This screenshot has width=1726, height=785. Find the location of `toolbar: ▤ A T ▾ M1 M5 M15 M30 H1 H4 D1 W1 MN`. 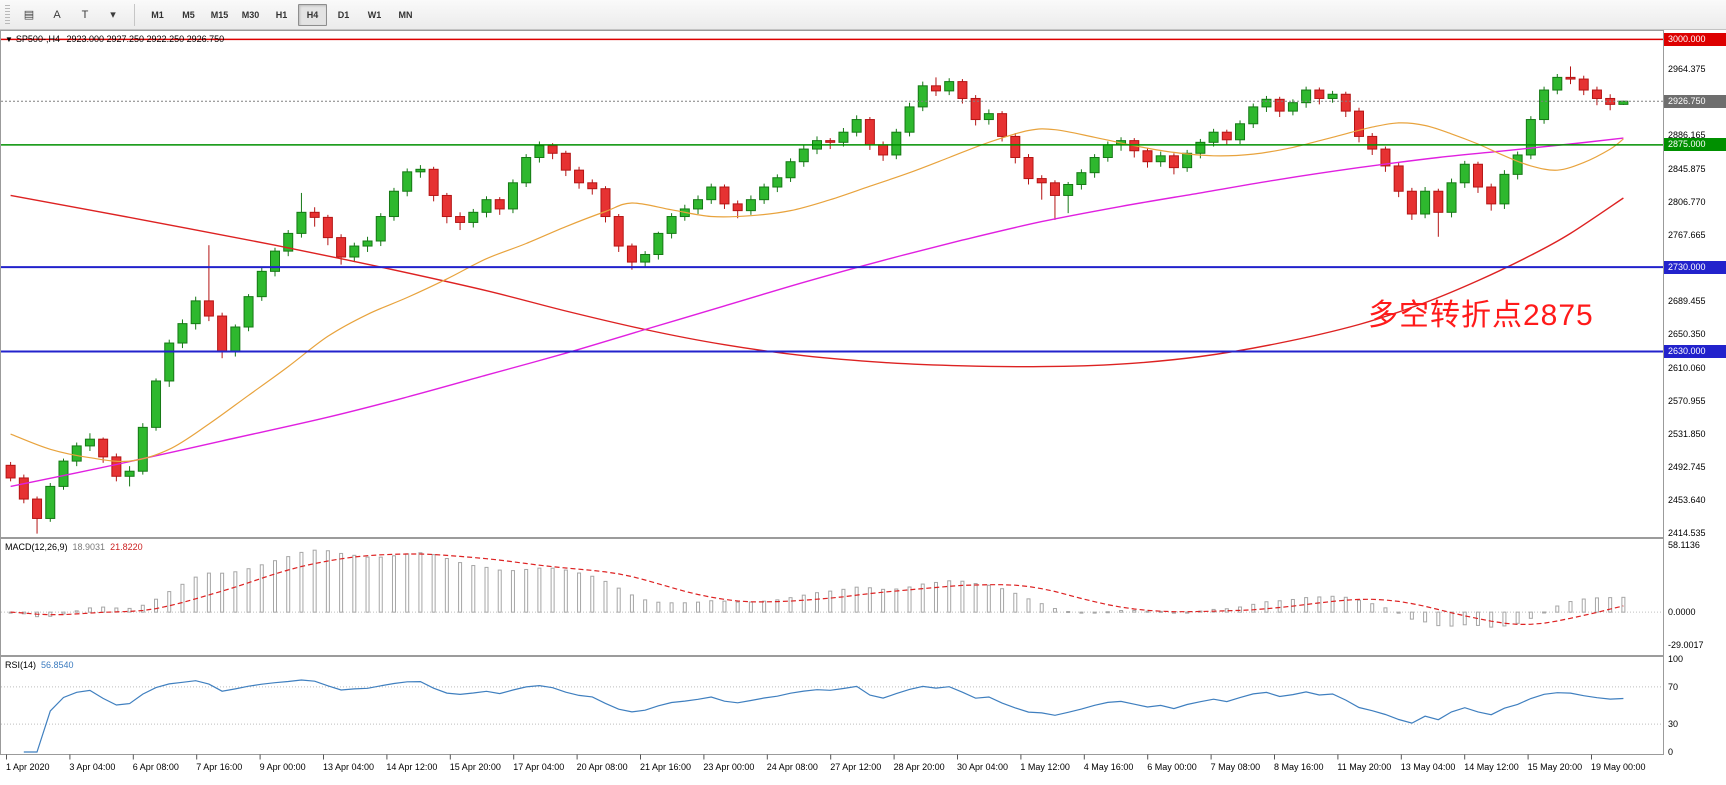

toolbar: ▤ A T ▾ M1 M5 M15 M30 H1 H4 D1 W1 MN is located at coordinates (863, 15).